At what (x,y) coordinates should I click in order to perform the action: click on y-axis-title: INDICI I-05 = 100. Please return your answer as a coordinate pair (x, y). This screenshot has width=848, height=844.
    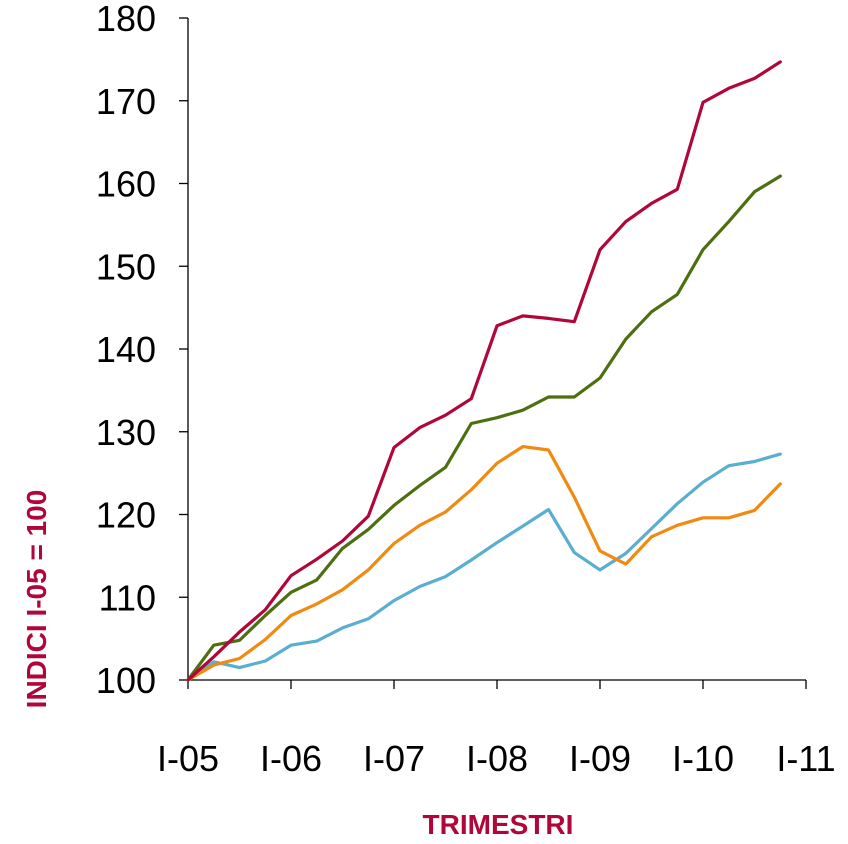
    Looking at the image, I should click on (36, 599).